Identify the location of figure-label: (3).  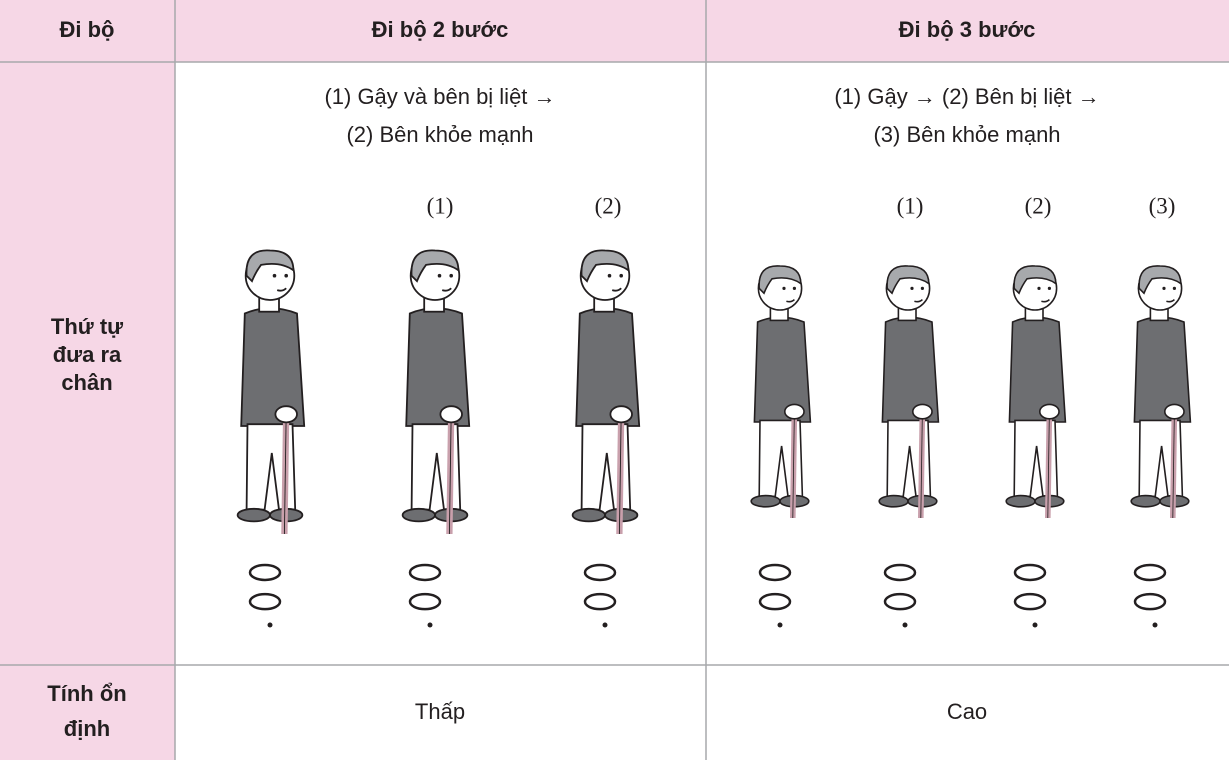
(1162, 205).